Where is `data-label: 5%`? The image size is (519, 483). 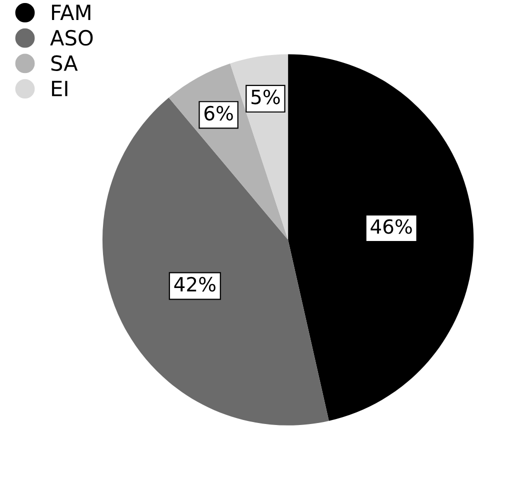
data-label: 5% is located at coordinates (266, 97).